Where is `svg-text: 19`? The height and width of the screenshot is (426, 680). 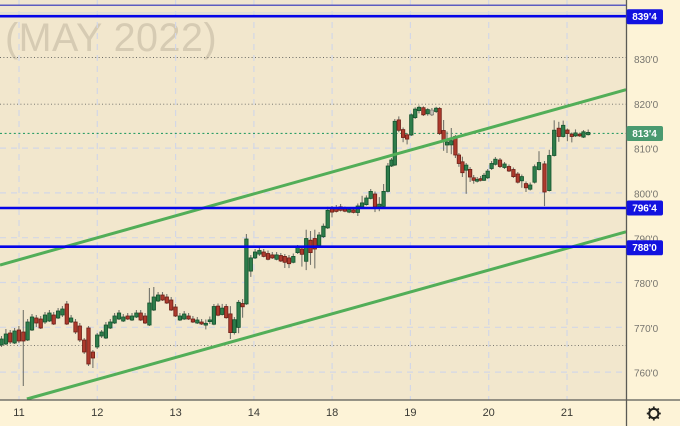 svg-text: 19 is located at coordinates (410, 413).